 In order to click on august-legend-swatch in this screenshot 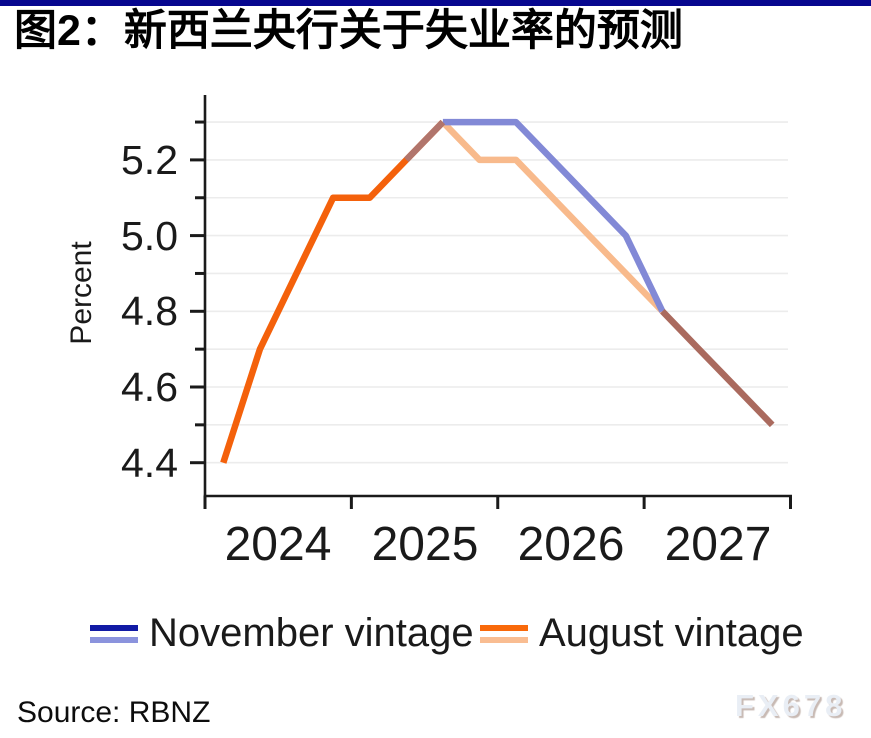, I will do `click(504, 634)`.